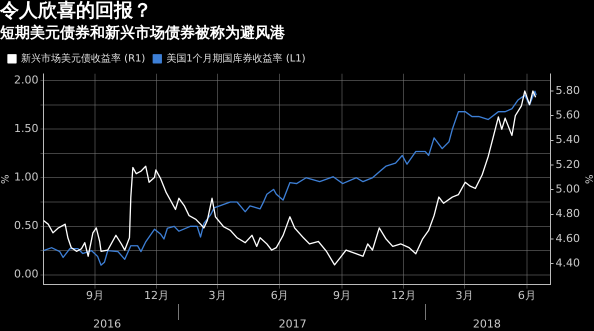 This screenshot has height=331, width=594. Describe the element at coordinates (486, 323) in the screenshot. I see `x2-tick-label: 2018` at that location.